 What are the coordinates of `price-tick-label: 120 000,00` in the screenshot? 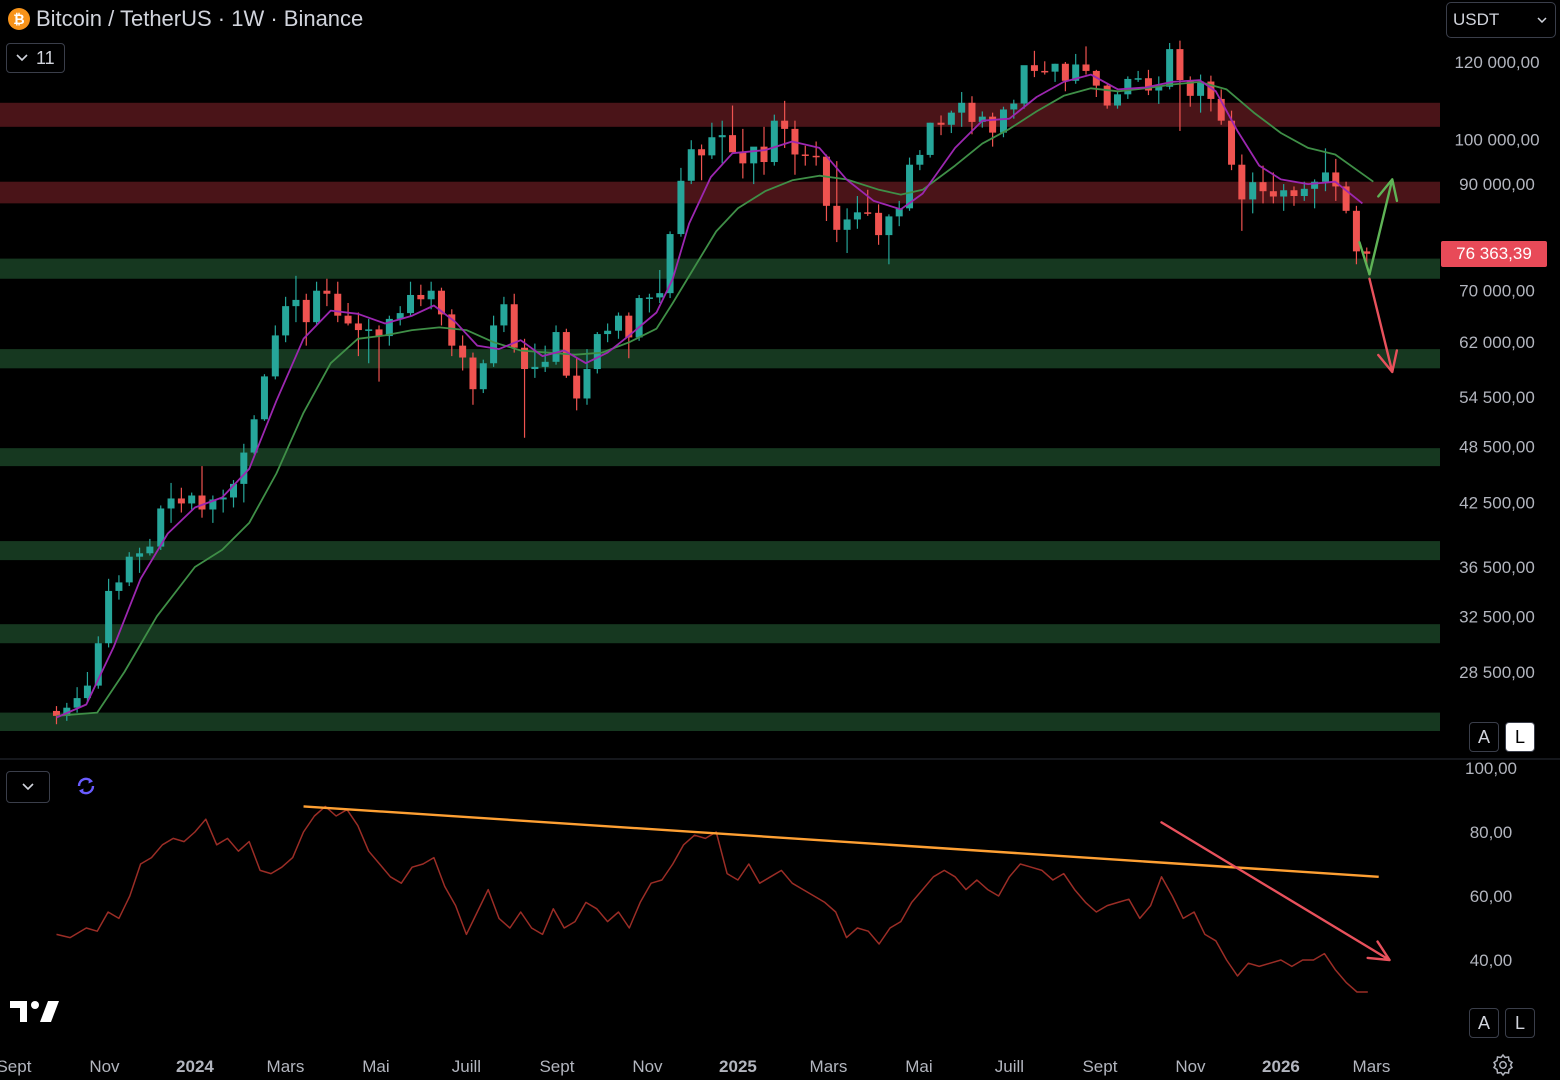 It's located at (1496, 62).